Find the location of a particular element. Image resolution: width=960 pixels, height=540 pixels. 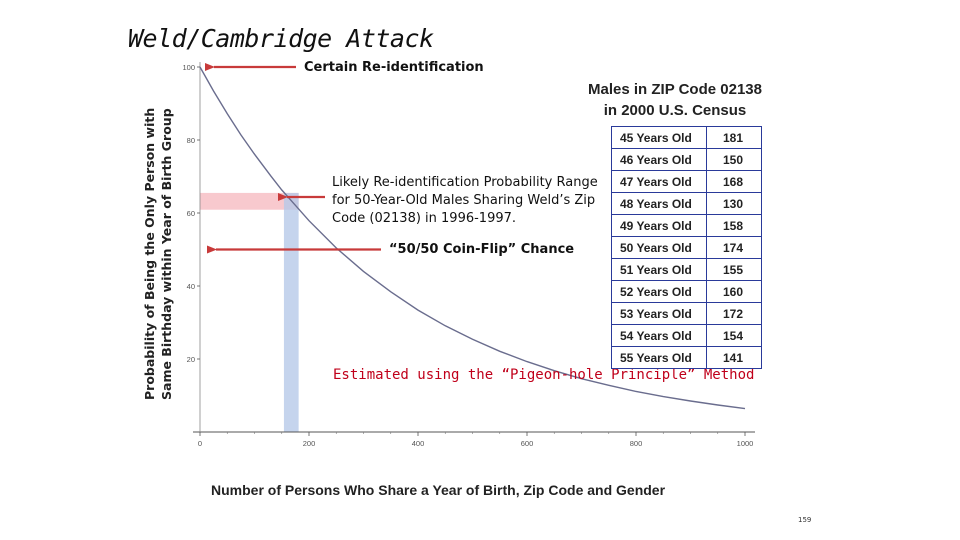

census-age-cell: 51 Years Old is located at coordinates (659, 269).